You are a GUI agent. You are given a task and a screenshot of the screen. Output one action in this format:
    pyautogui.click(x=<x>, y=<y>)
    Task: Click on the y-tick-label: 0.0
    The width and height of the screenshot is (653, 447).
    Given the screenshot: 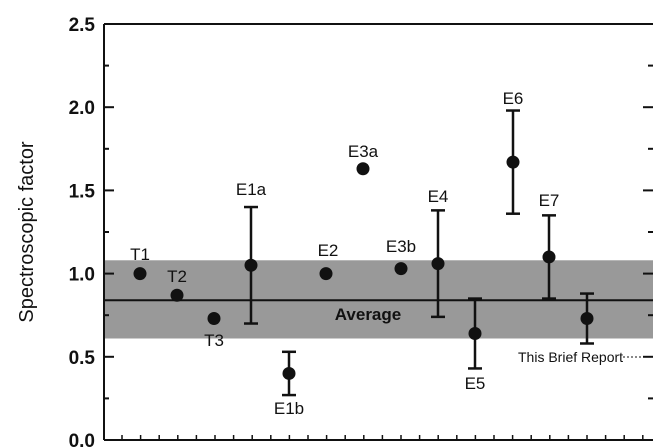 What is the action you would take?
    pyautogui.click(x=82, y=439)
    